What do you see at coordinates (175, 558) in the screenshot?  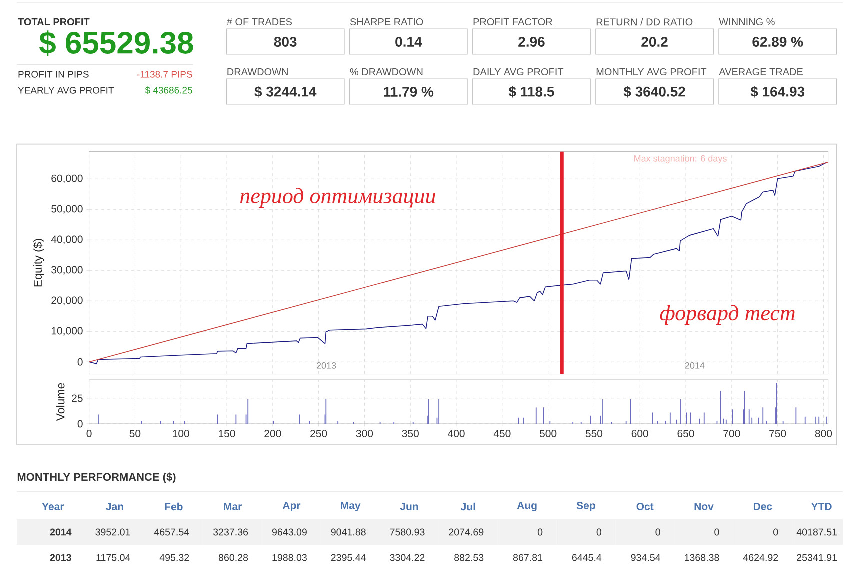 I see `data-label: 495.32` at bounding box center [175, 558].